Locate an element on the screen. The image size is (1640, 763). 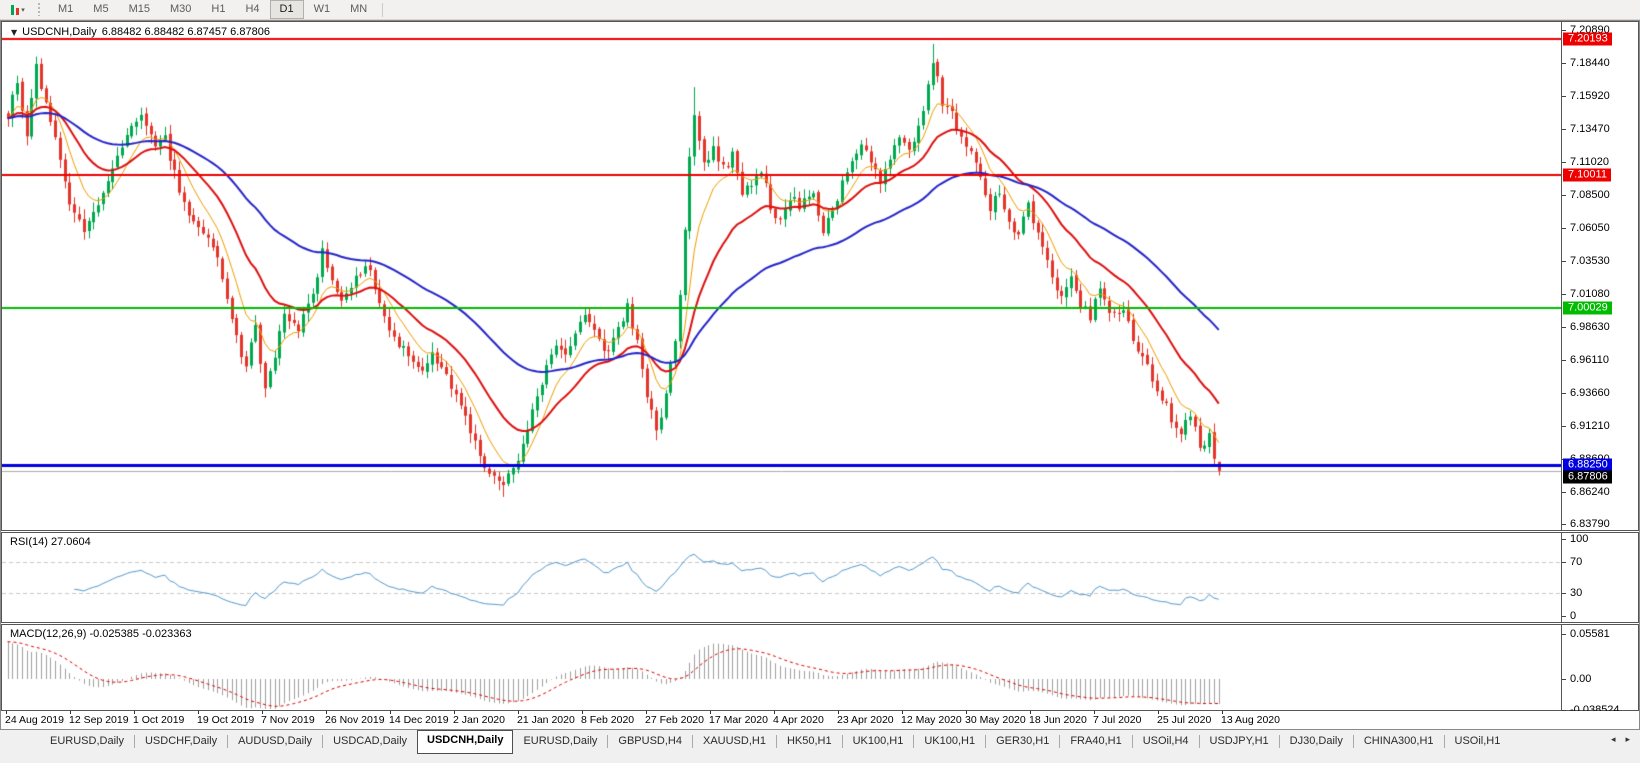
price-tick-label: 7.13470 is located at coordinates (1586, 129).